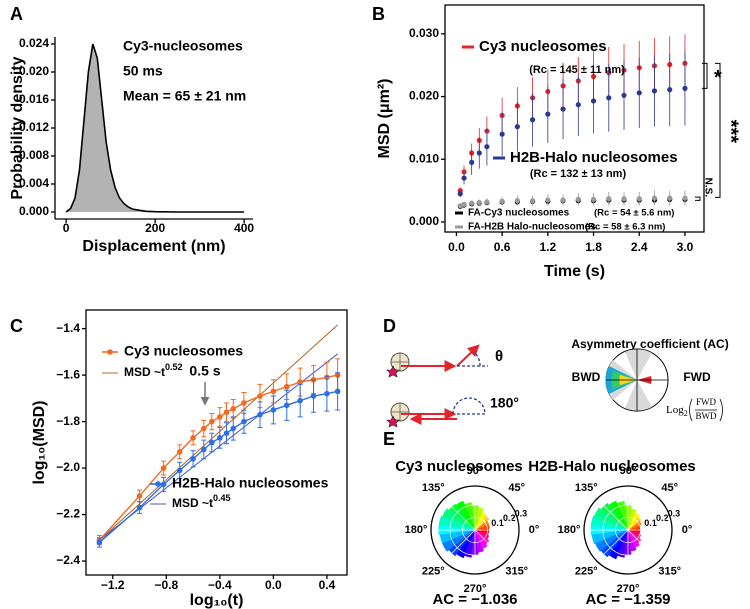 The image size is (750, 609). I want to click on formula-num: FWD, so click(706, 402).